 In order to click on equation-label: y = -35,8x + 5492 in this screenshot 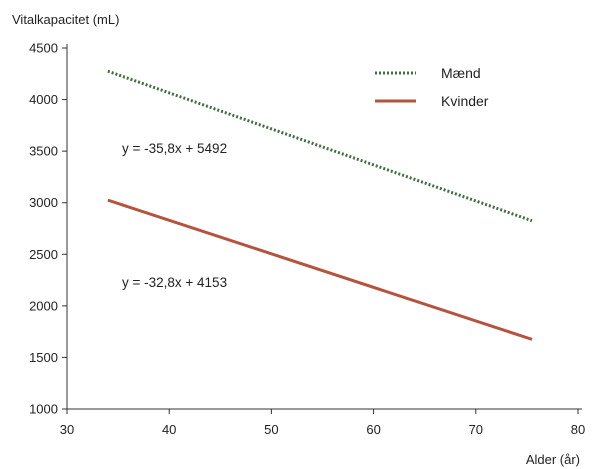, I will do `click(174, 148)`.